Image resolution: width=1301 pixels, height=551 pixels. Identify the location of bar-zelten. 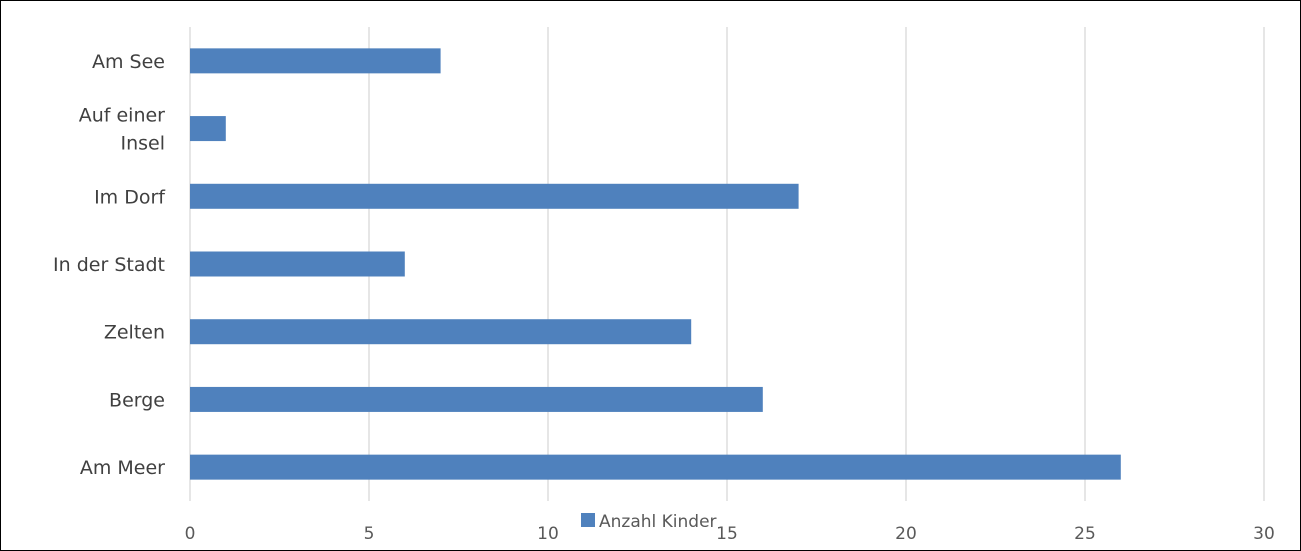
(441, 332).